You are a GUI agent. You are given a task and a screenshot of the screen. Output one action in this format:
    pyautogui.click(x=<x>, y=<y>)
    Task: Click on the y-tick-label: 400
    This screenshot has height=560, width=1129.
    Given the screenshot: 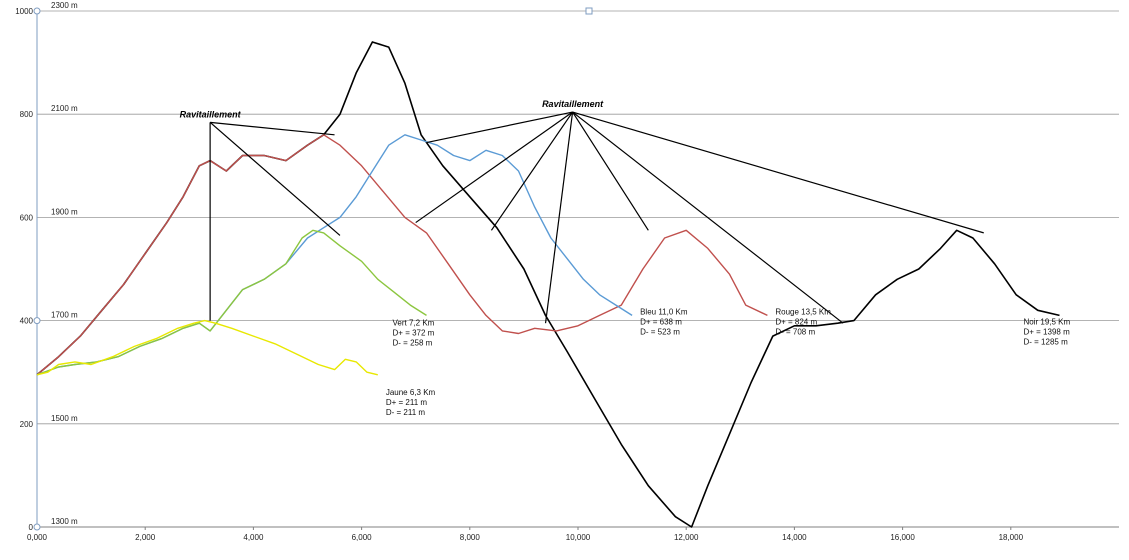 What is the action you would take?
    pyautogui.click(x=27, y=321)
    